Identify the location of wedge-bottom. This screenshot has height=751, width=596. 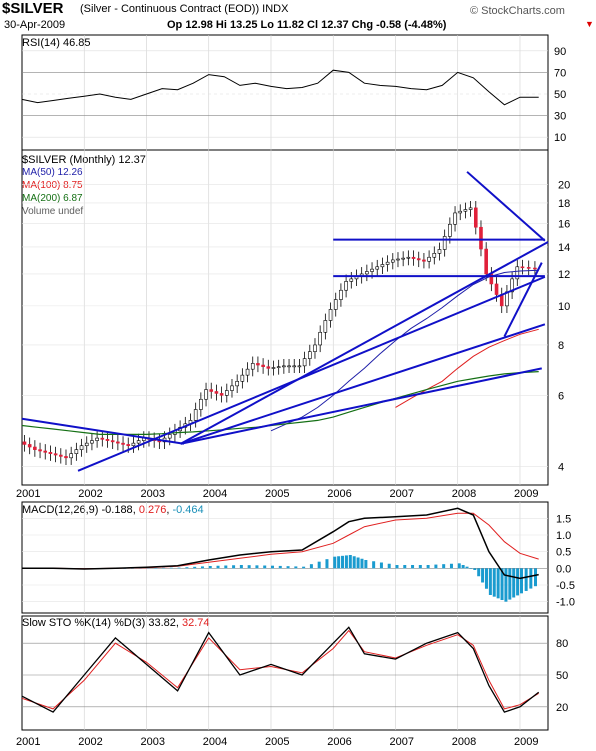
(523, 299).